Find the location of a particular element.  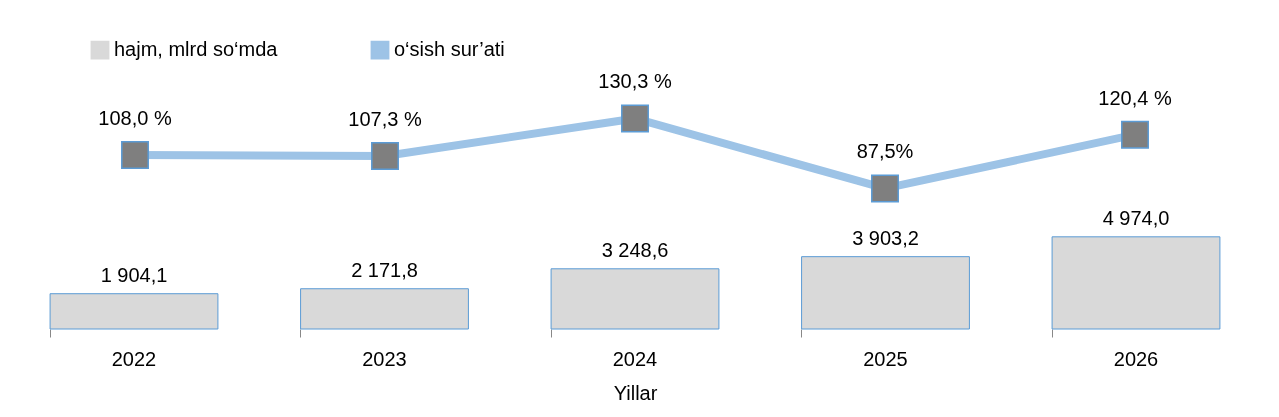

data-label: 107,3 % is located at coordinates (385, 119).